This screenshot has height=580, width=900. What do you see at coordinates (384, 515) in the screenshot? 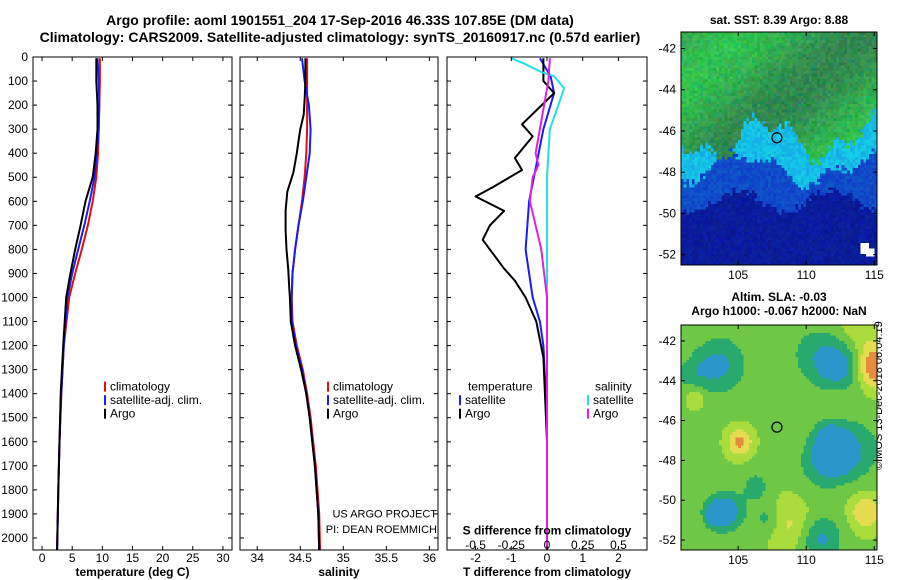
I see `annotation-project: US ARGO PROJECT` at bounding box center [384, 515].